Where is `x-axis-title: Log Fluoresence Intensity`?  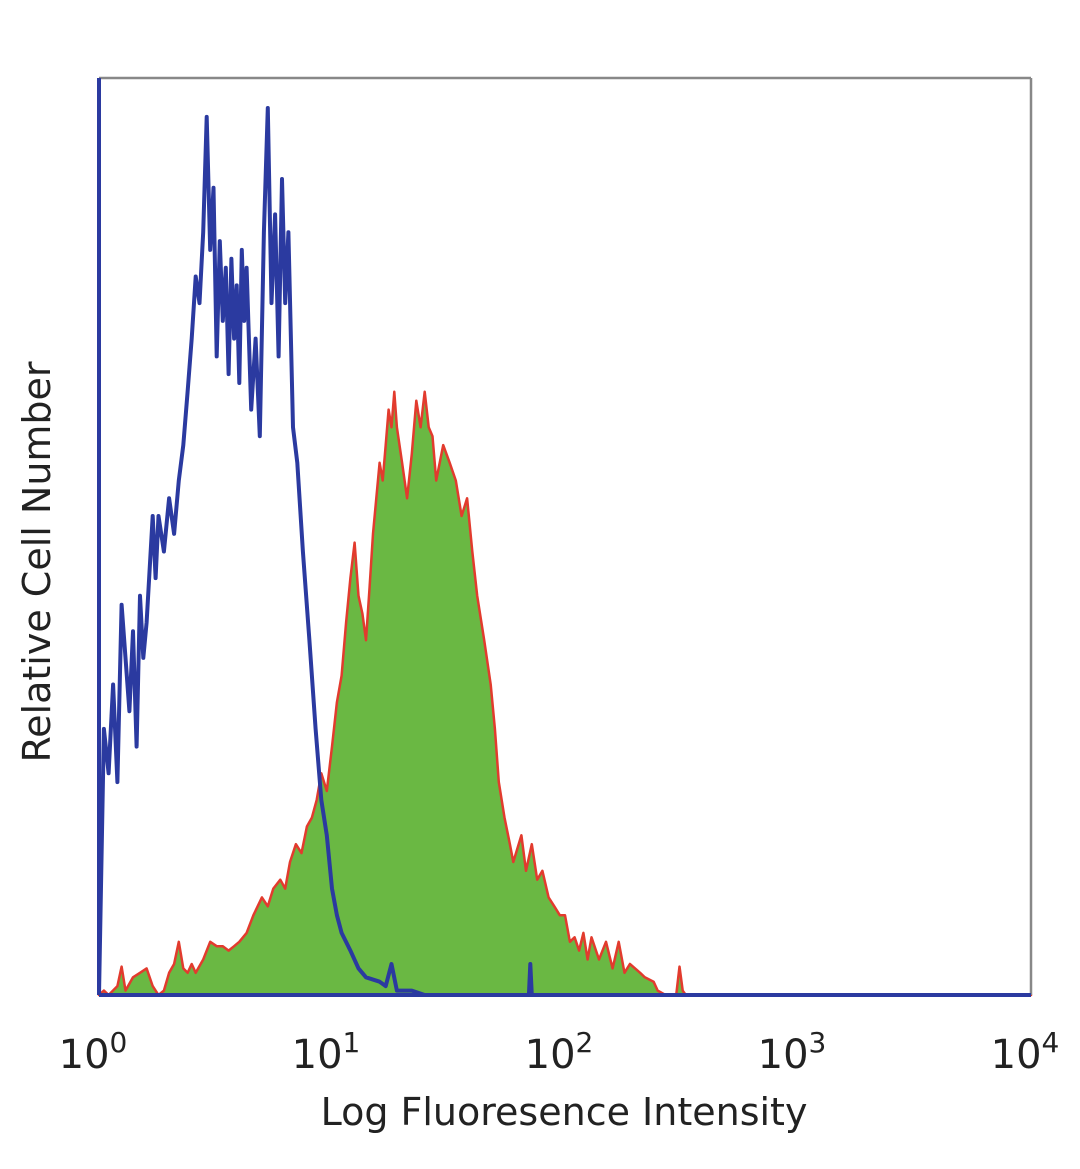 x-axis-title: Log Fluoresence Intensity is located at coordinates (564, 1112).